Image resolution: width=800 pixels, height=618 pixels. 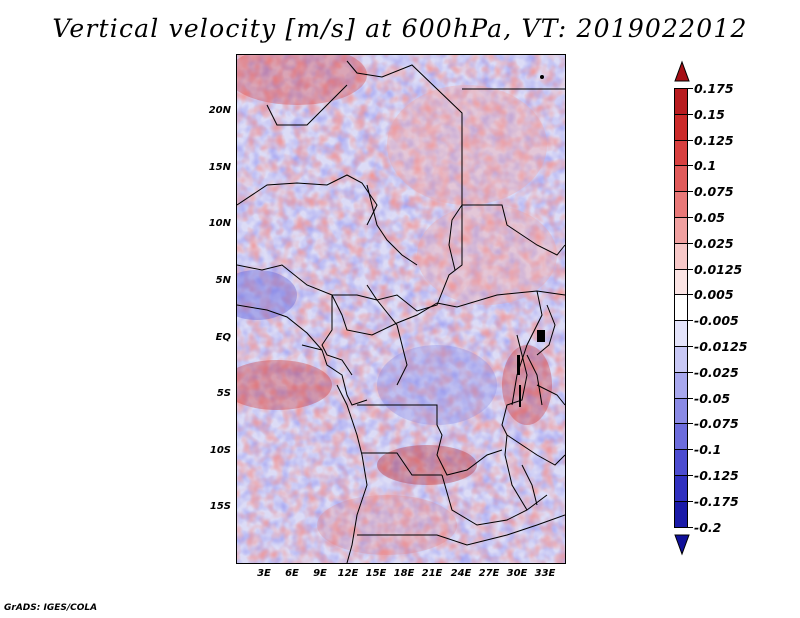 I want to click on colorbar-label: 0.125, so click(x=714, y=140).